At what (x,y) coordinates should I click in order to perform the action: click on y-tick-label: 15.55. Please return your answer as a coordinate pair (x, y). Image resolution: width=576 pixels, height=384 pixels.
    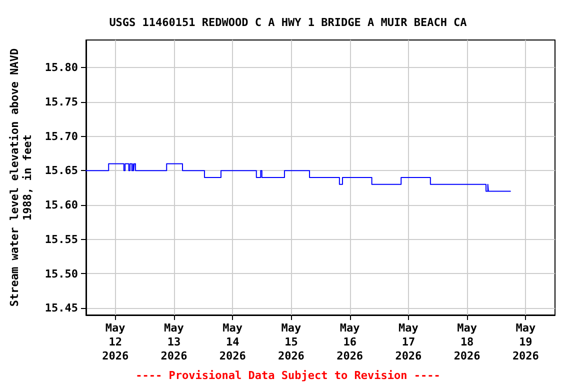
    Looking at the image, I should click on (61, 239).